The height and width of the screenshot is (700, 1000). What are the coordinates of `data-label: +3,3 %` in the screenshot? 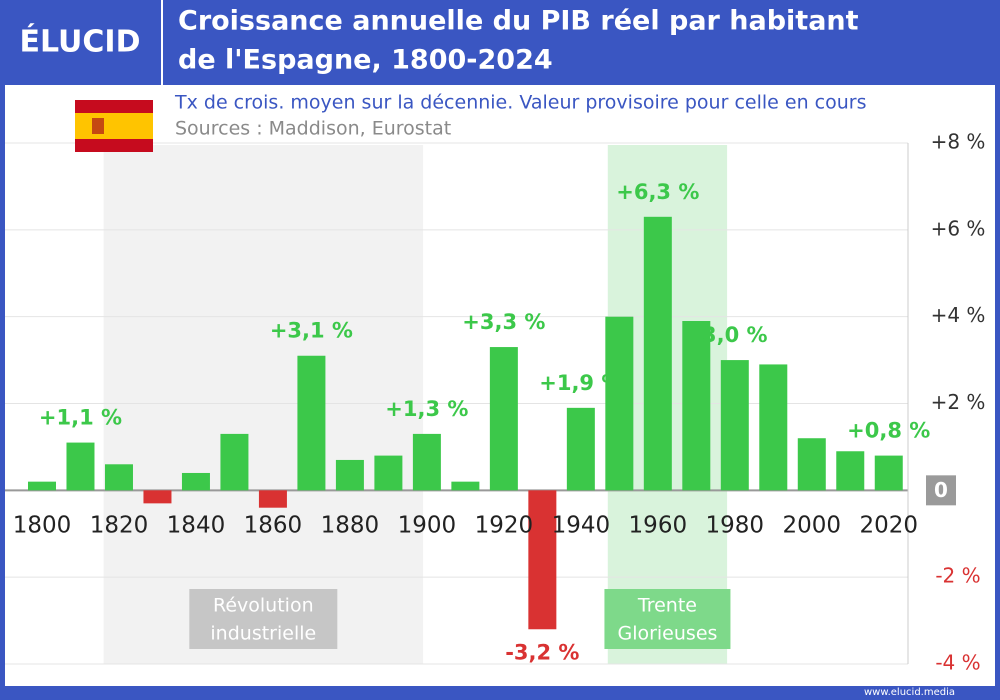 It's located at (503, 322).